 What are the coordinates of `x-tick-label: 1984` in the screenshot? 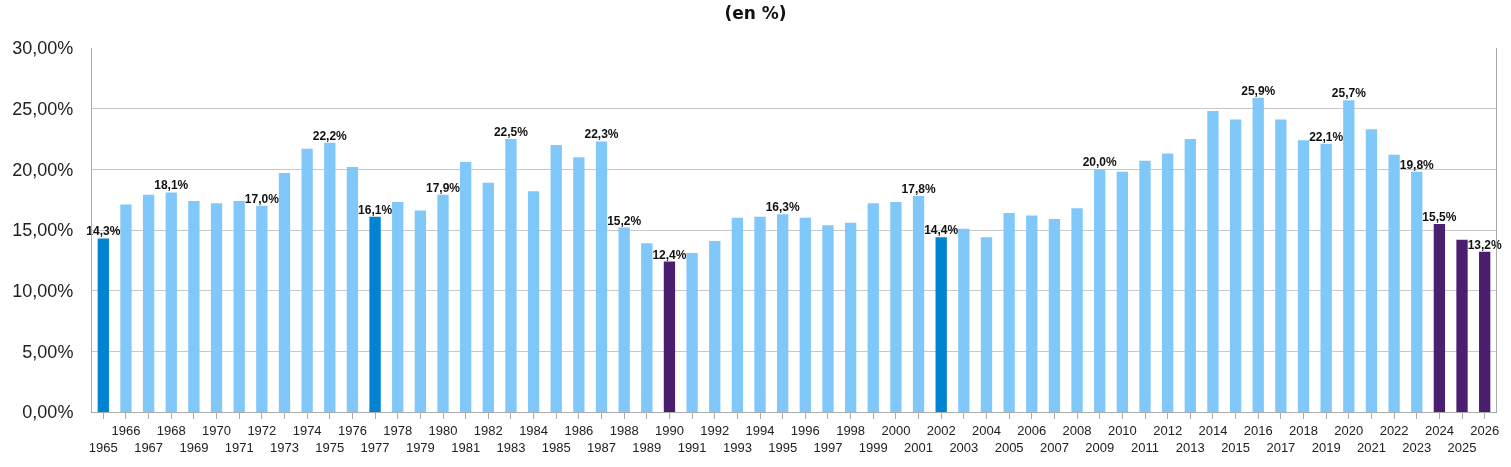 It's located at (534, 430).